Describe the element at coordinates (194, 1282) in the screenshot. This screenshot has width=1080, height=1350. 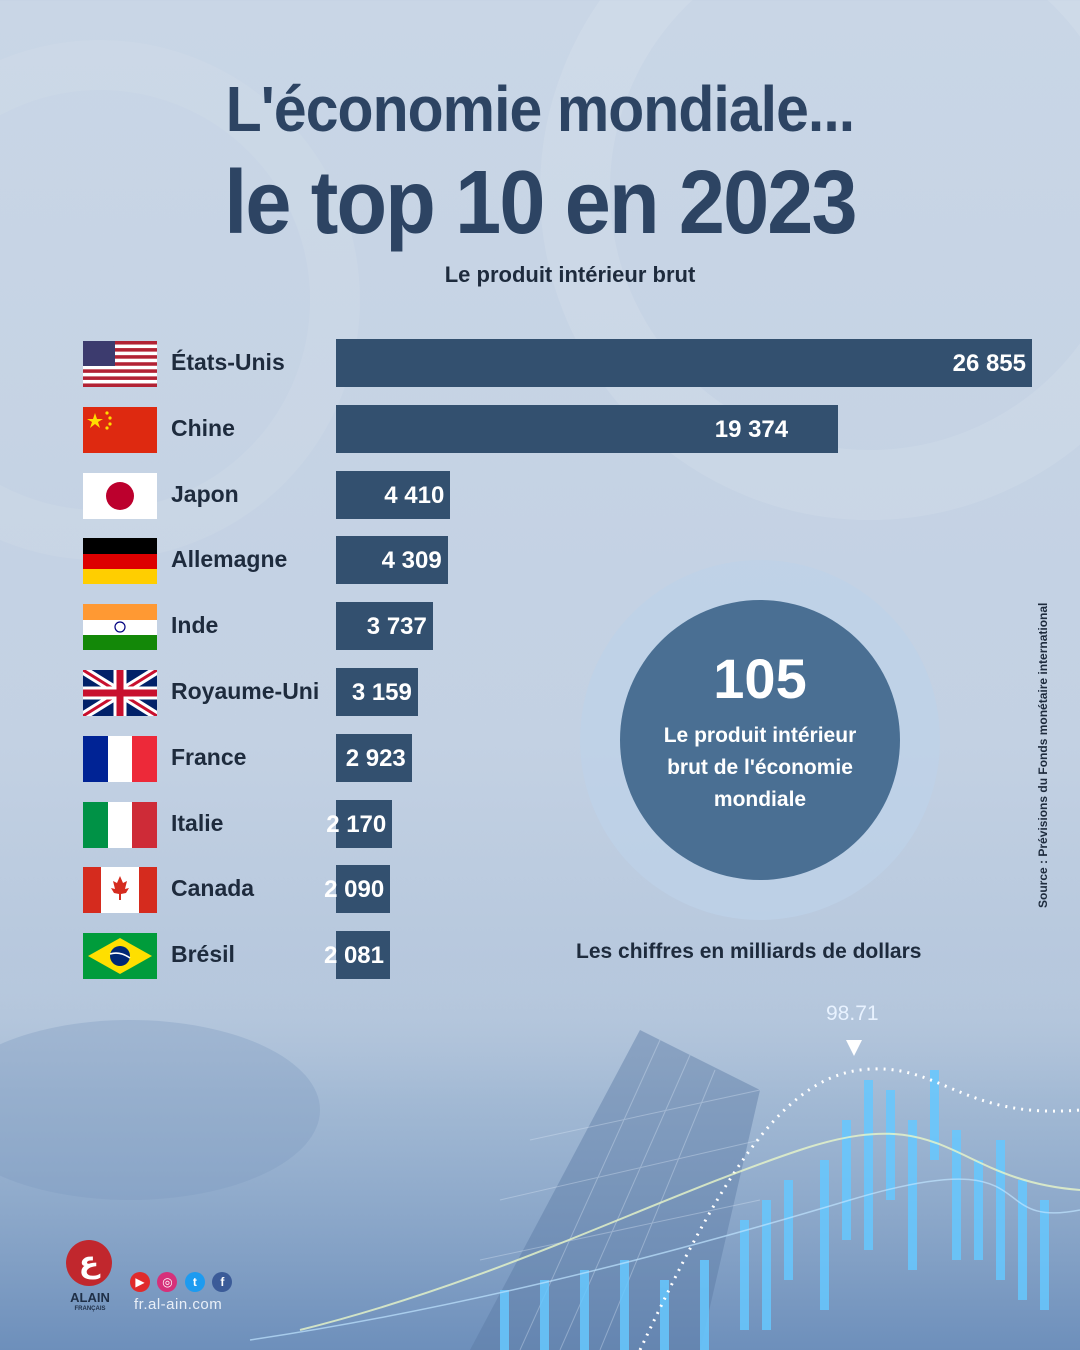
I see `twitter-icon: t` at that location.